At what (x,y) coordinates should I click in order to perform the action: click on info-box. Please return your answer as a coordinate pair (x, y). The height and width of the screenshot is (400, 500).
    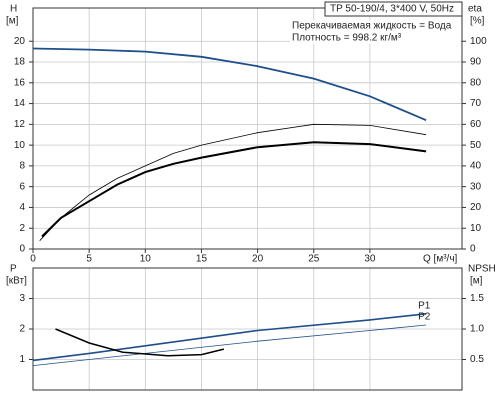
    Looking at the image, I should click on (393, 9).